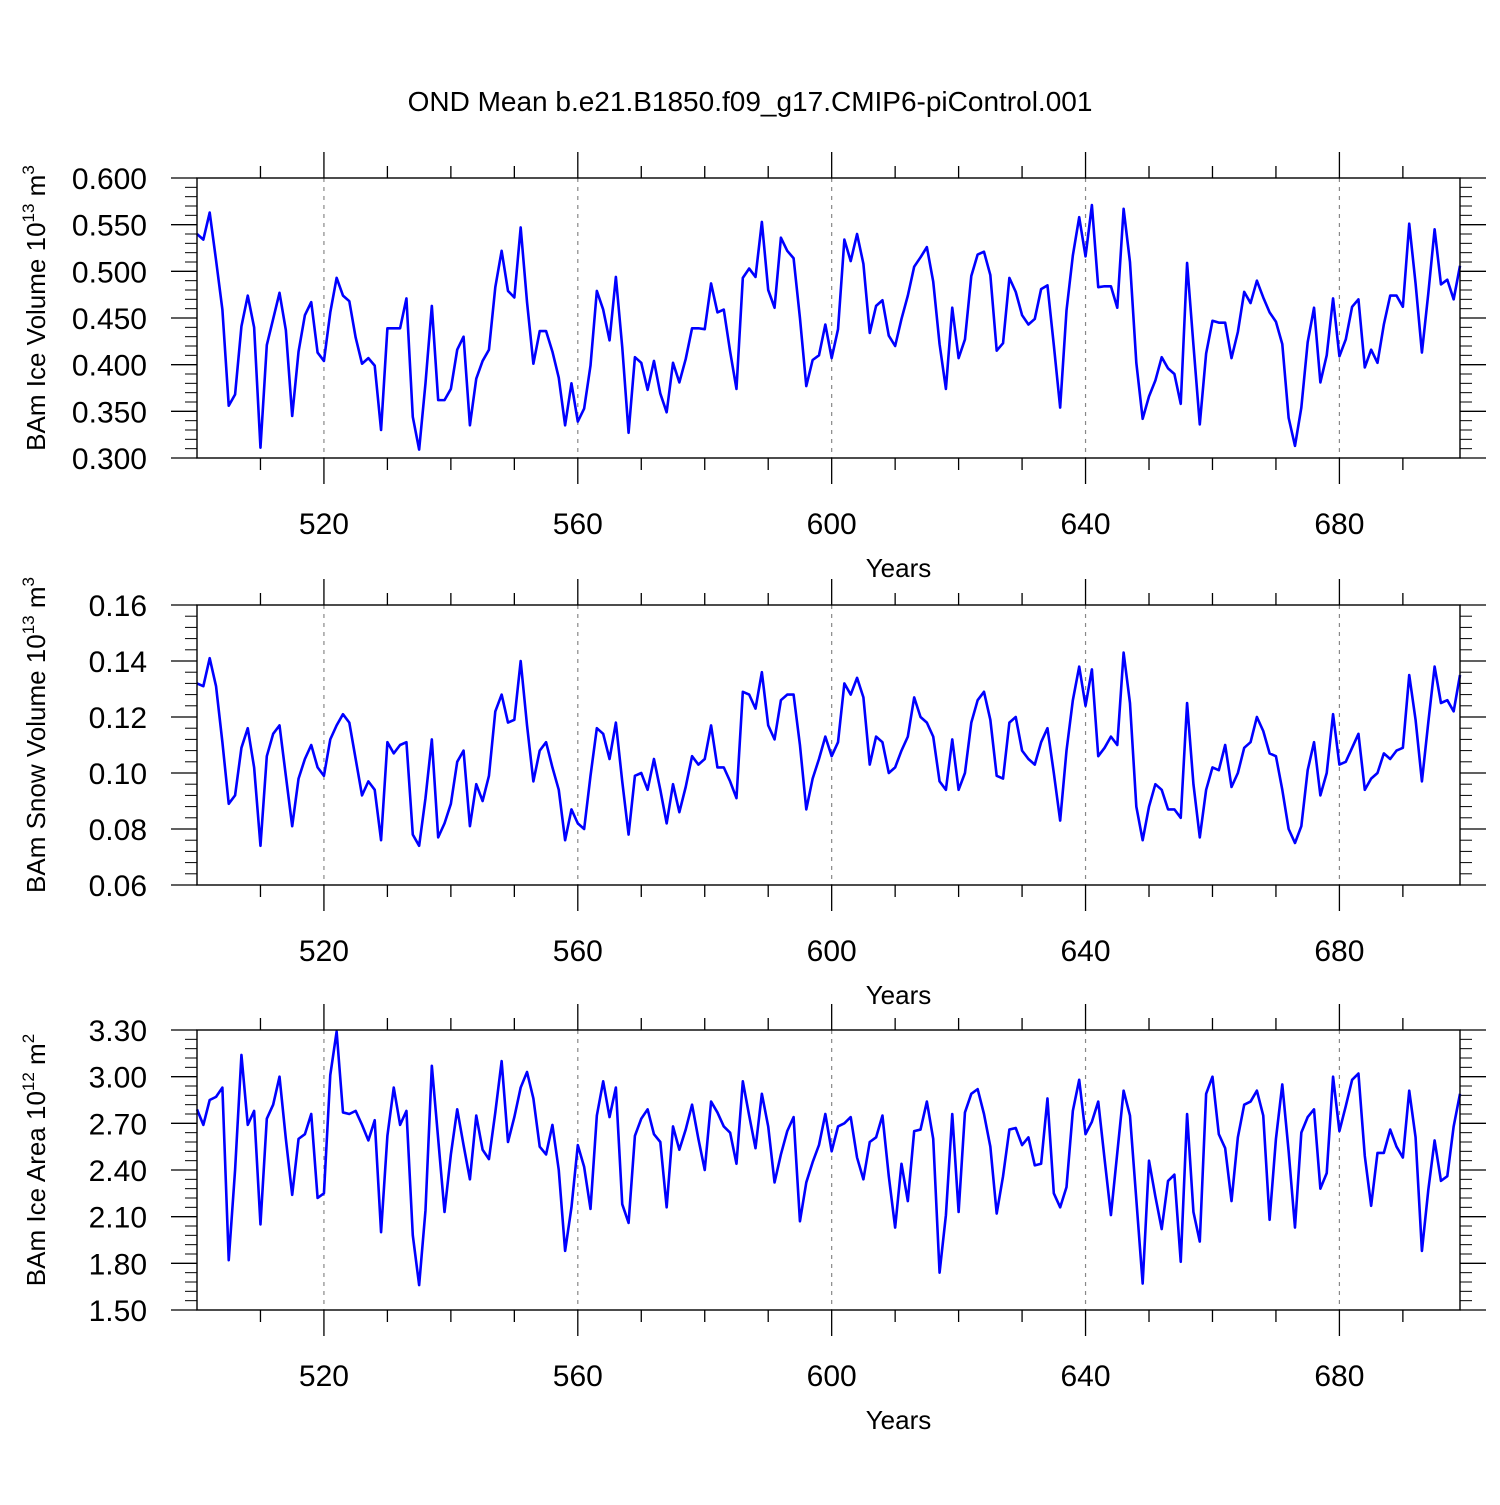 Image resolution: width=1500 pixels, height=1505 pixels. What do you see at coordinates (118, 774) in the screenshot?
I see `y-tick-label: 0.10` at bounding box center [118, 774].